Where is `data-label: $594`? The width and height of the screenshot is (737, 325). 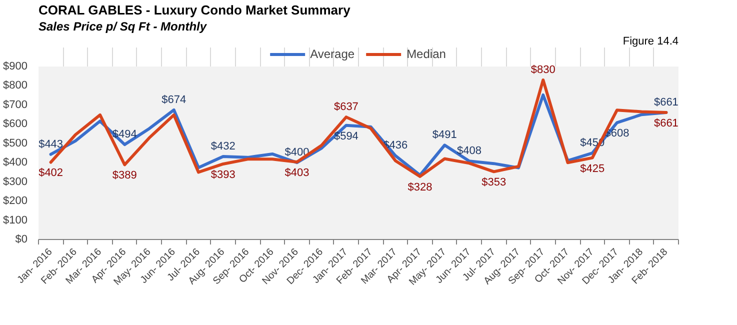
data-label: $594 is located at coordinates (346, 136).